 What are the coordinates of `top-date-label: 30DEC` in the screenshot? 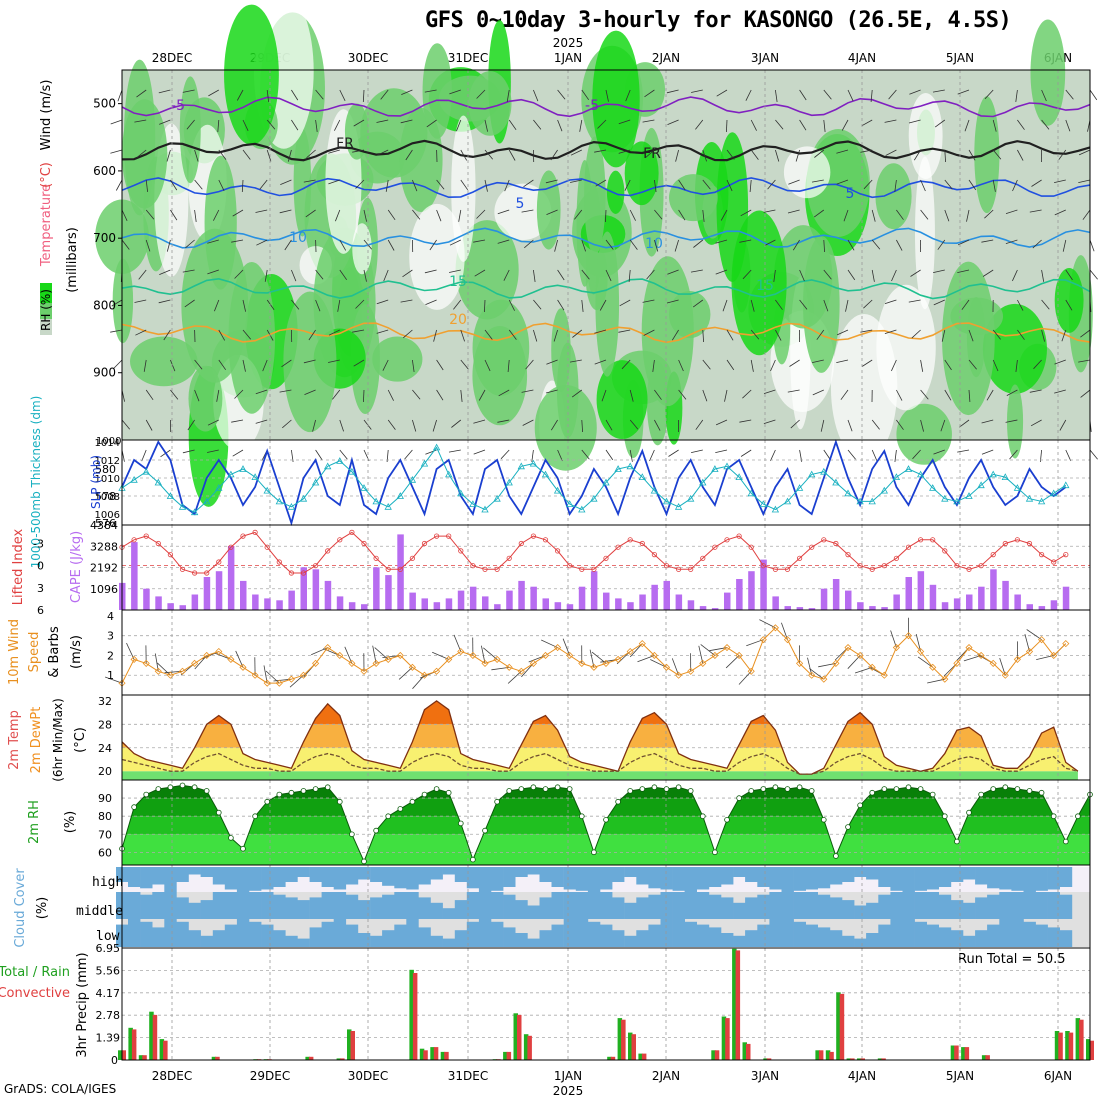 It's located at (368, 58).